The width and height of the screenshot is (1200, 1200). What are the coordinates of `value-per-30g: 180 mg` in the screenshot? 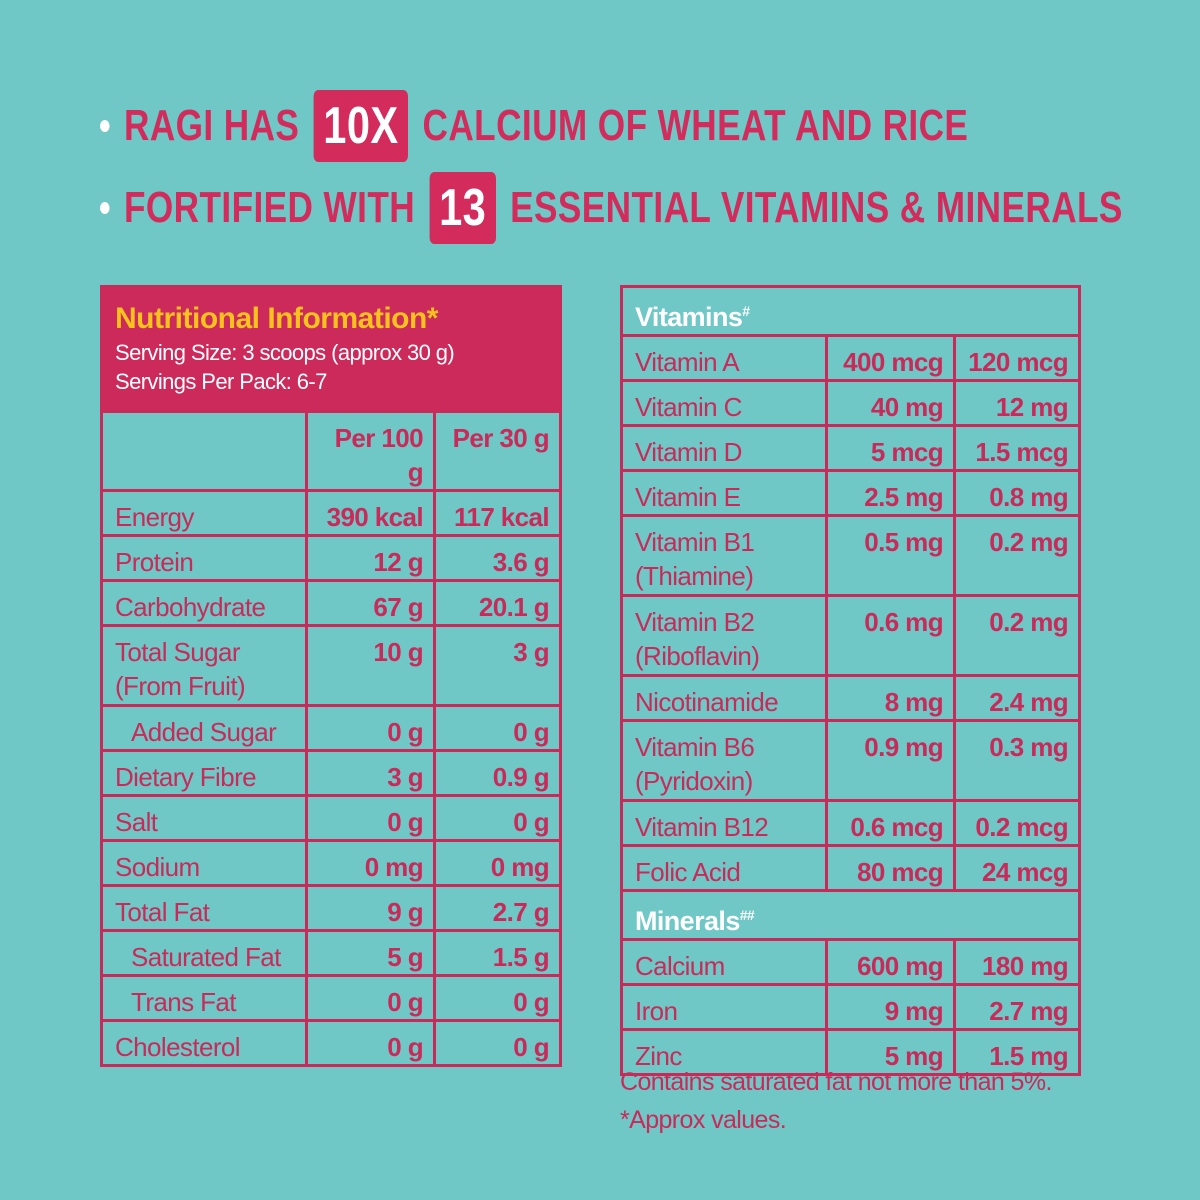 It's located at (1017, 962).